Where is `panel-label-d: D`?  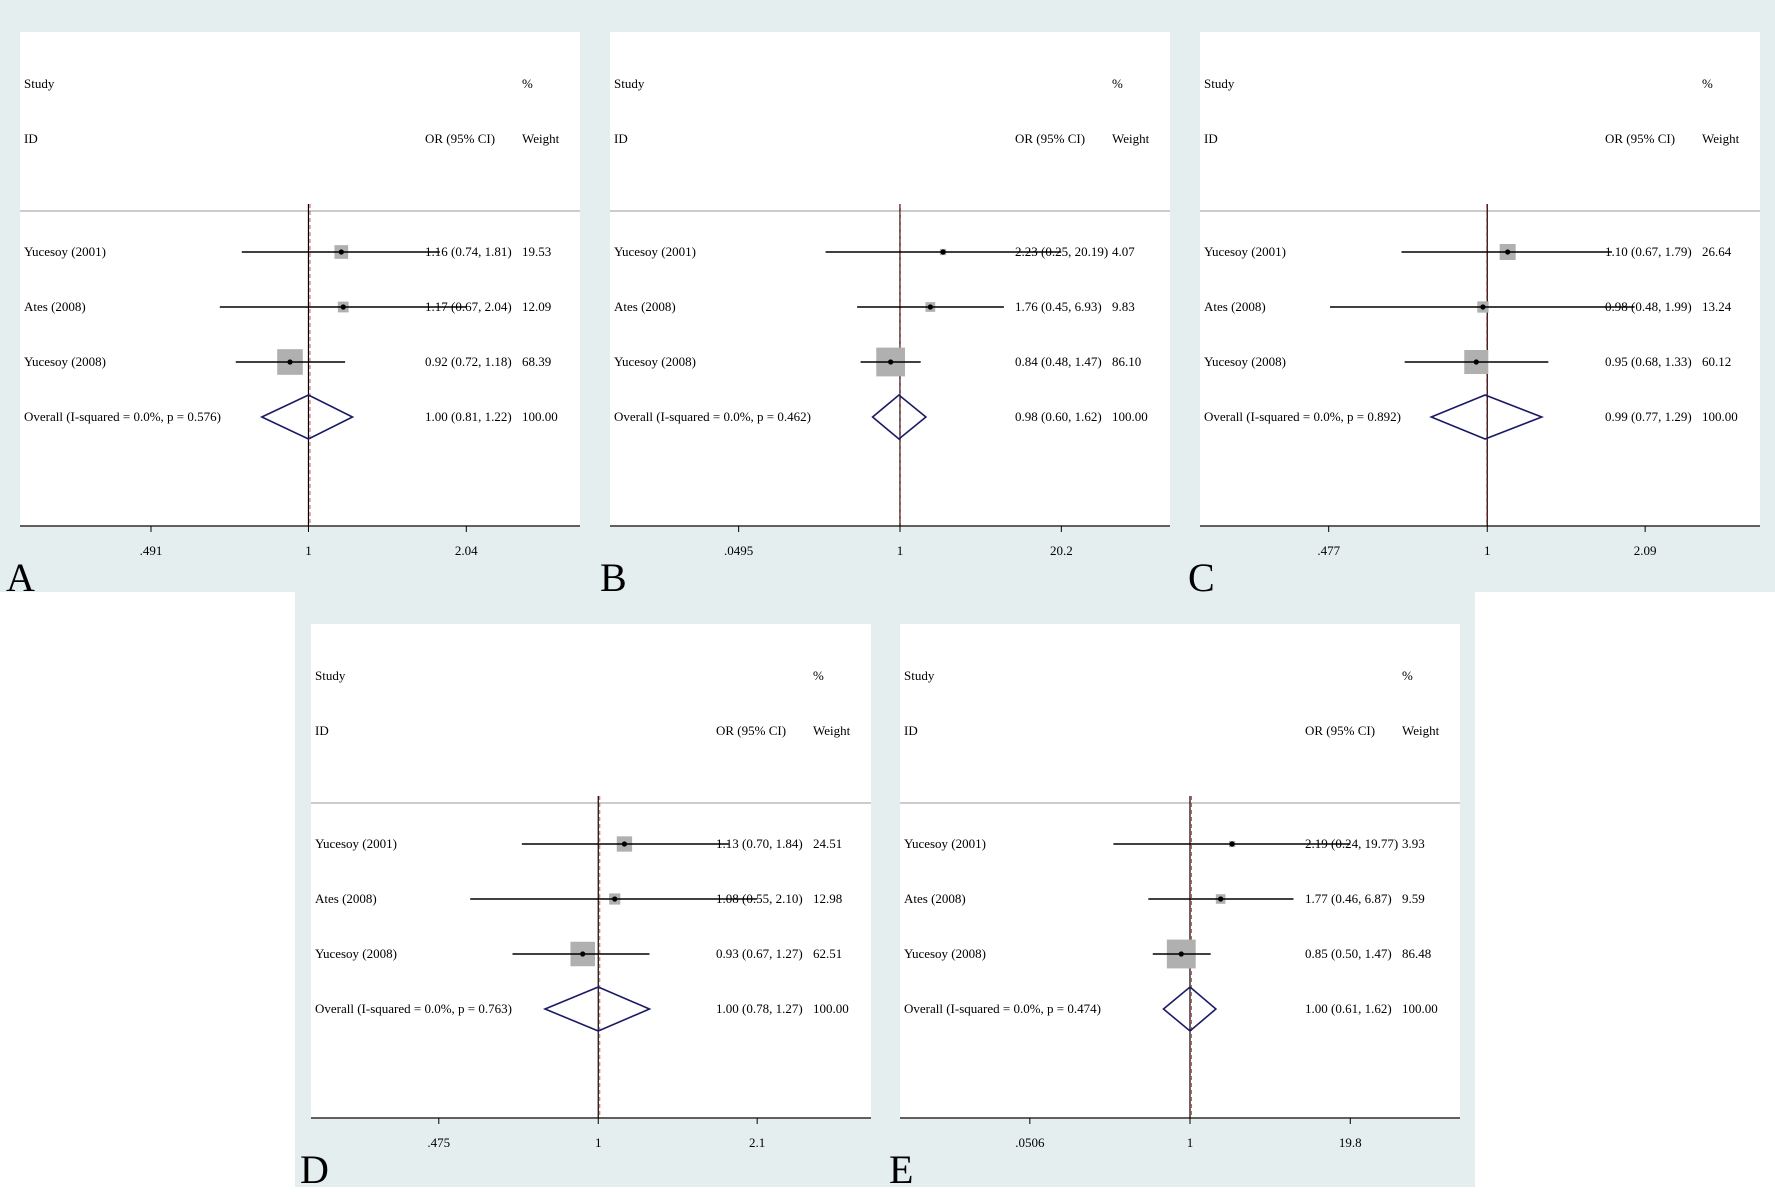
panel-label-d: D is located at coordinates (314, 1169).